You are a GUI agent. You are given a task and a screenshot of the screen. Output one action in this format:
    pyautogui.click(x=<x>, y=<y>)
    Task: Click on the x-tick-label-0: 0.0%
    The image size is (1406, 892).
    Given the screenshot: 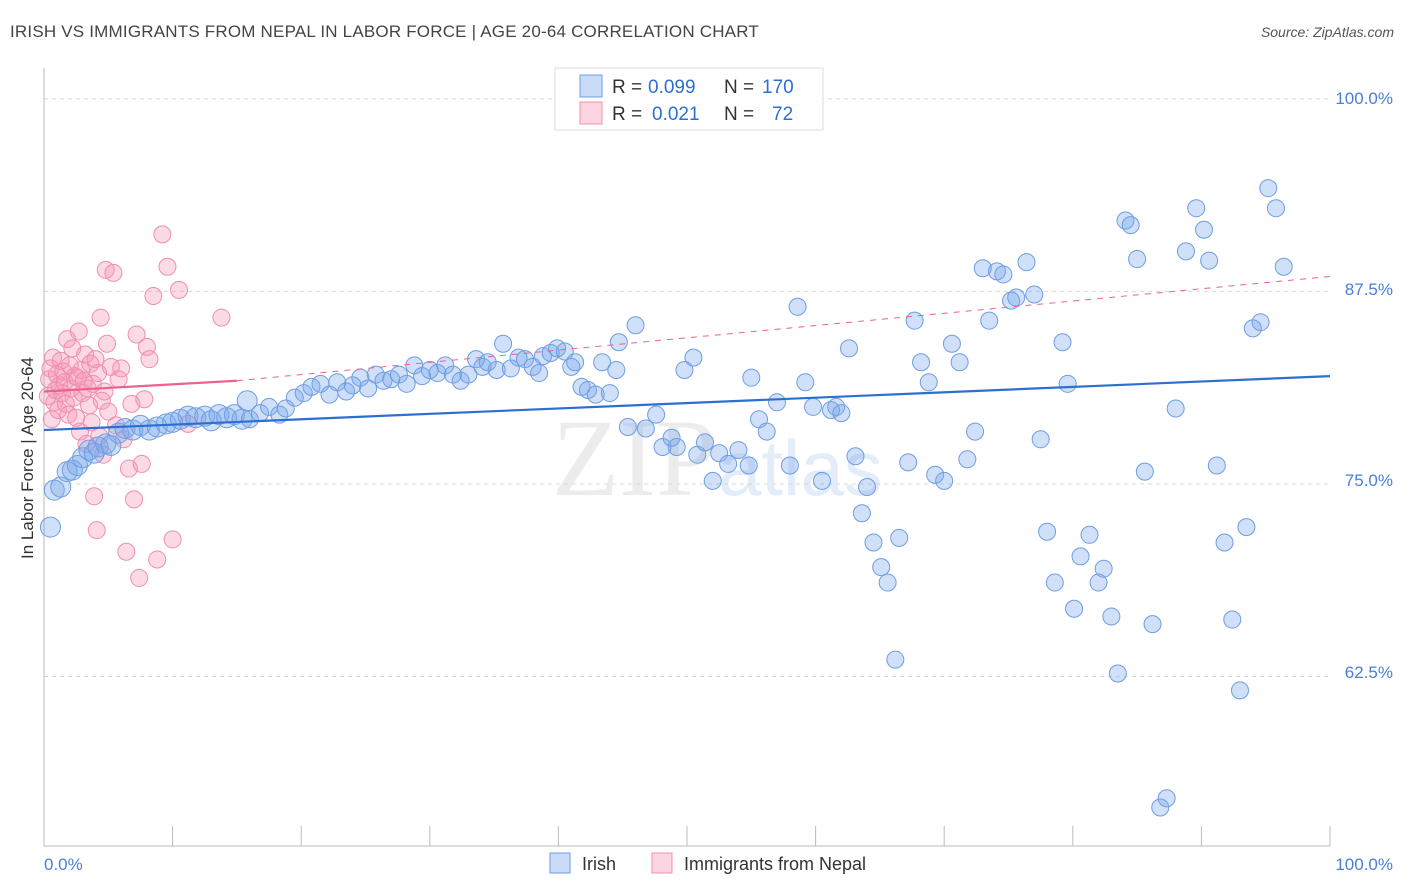 What is the action you would take?
    pyautogui.click(x=63, y=864)
    